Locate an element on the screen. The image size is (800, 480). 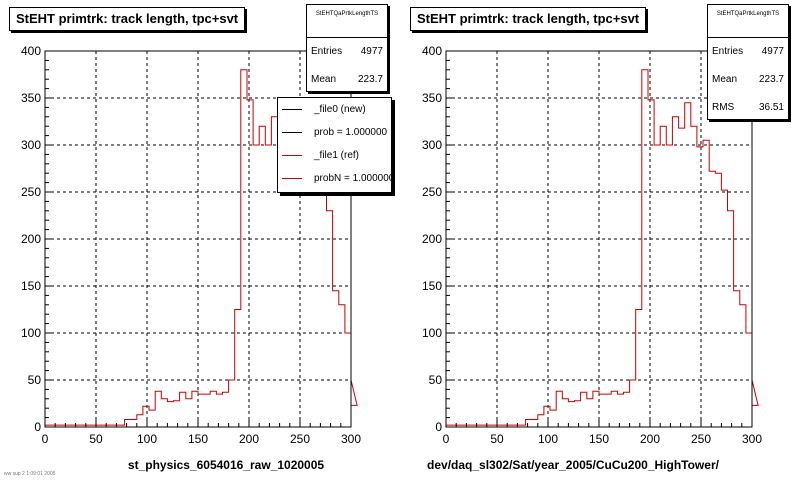
right-x-tick-label: 300 is located at coordinates (752, 439).